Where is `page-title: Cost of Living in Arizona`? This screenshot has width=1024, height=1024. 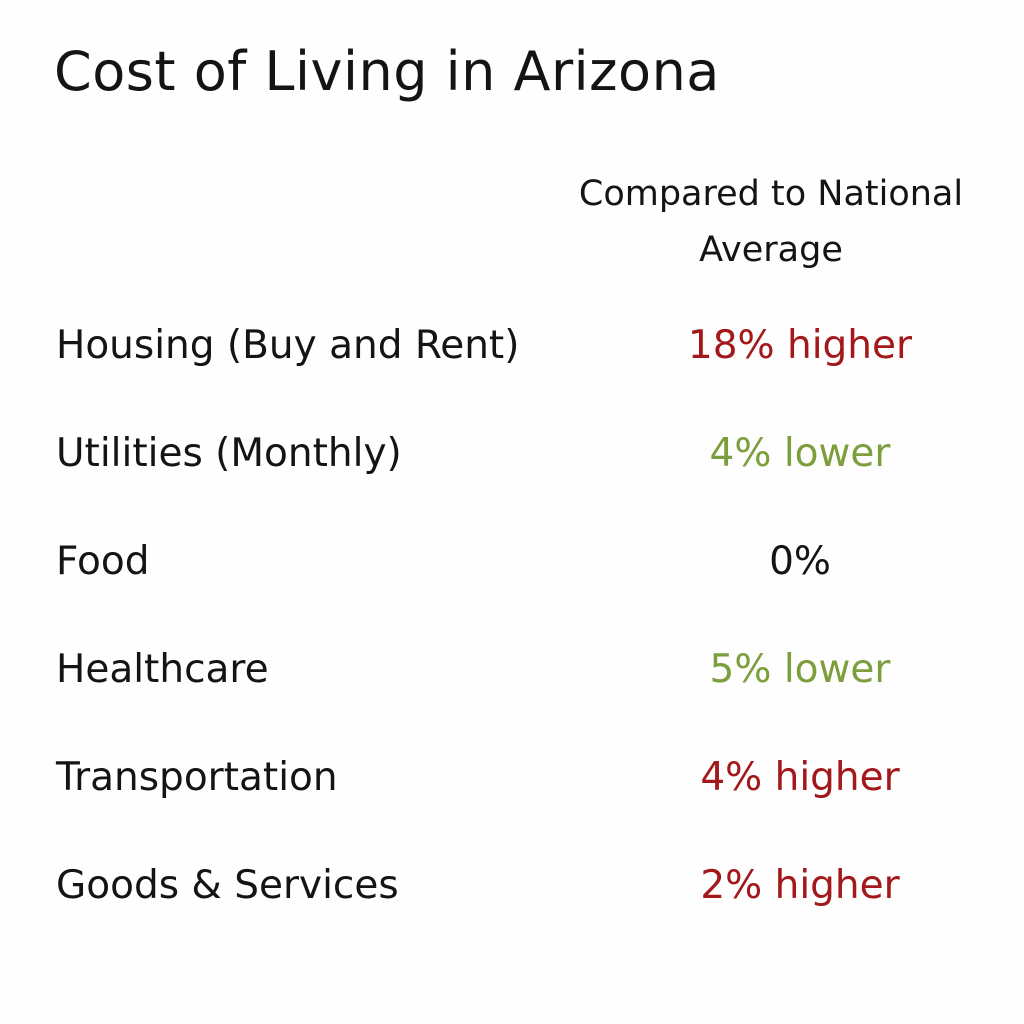 page-title: Cost of Living in Arizona is located at coordinates (387, 71).